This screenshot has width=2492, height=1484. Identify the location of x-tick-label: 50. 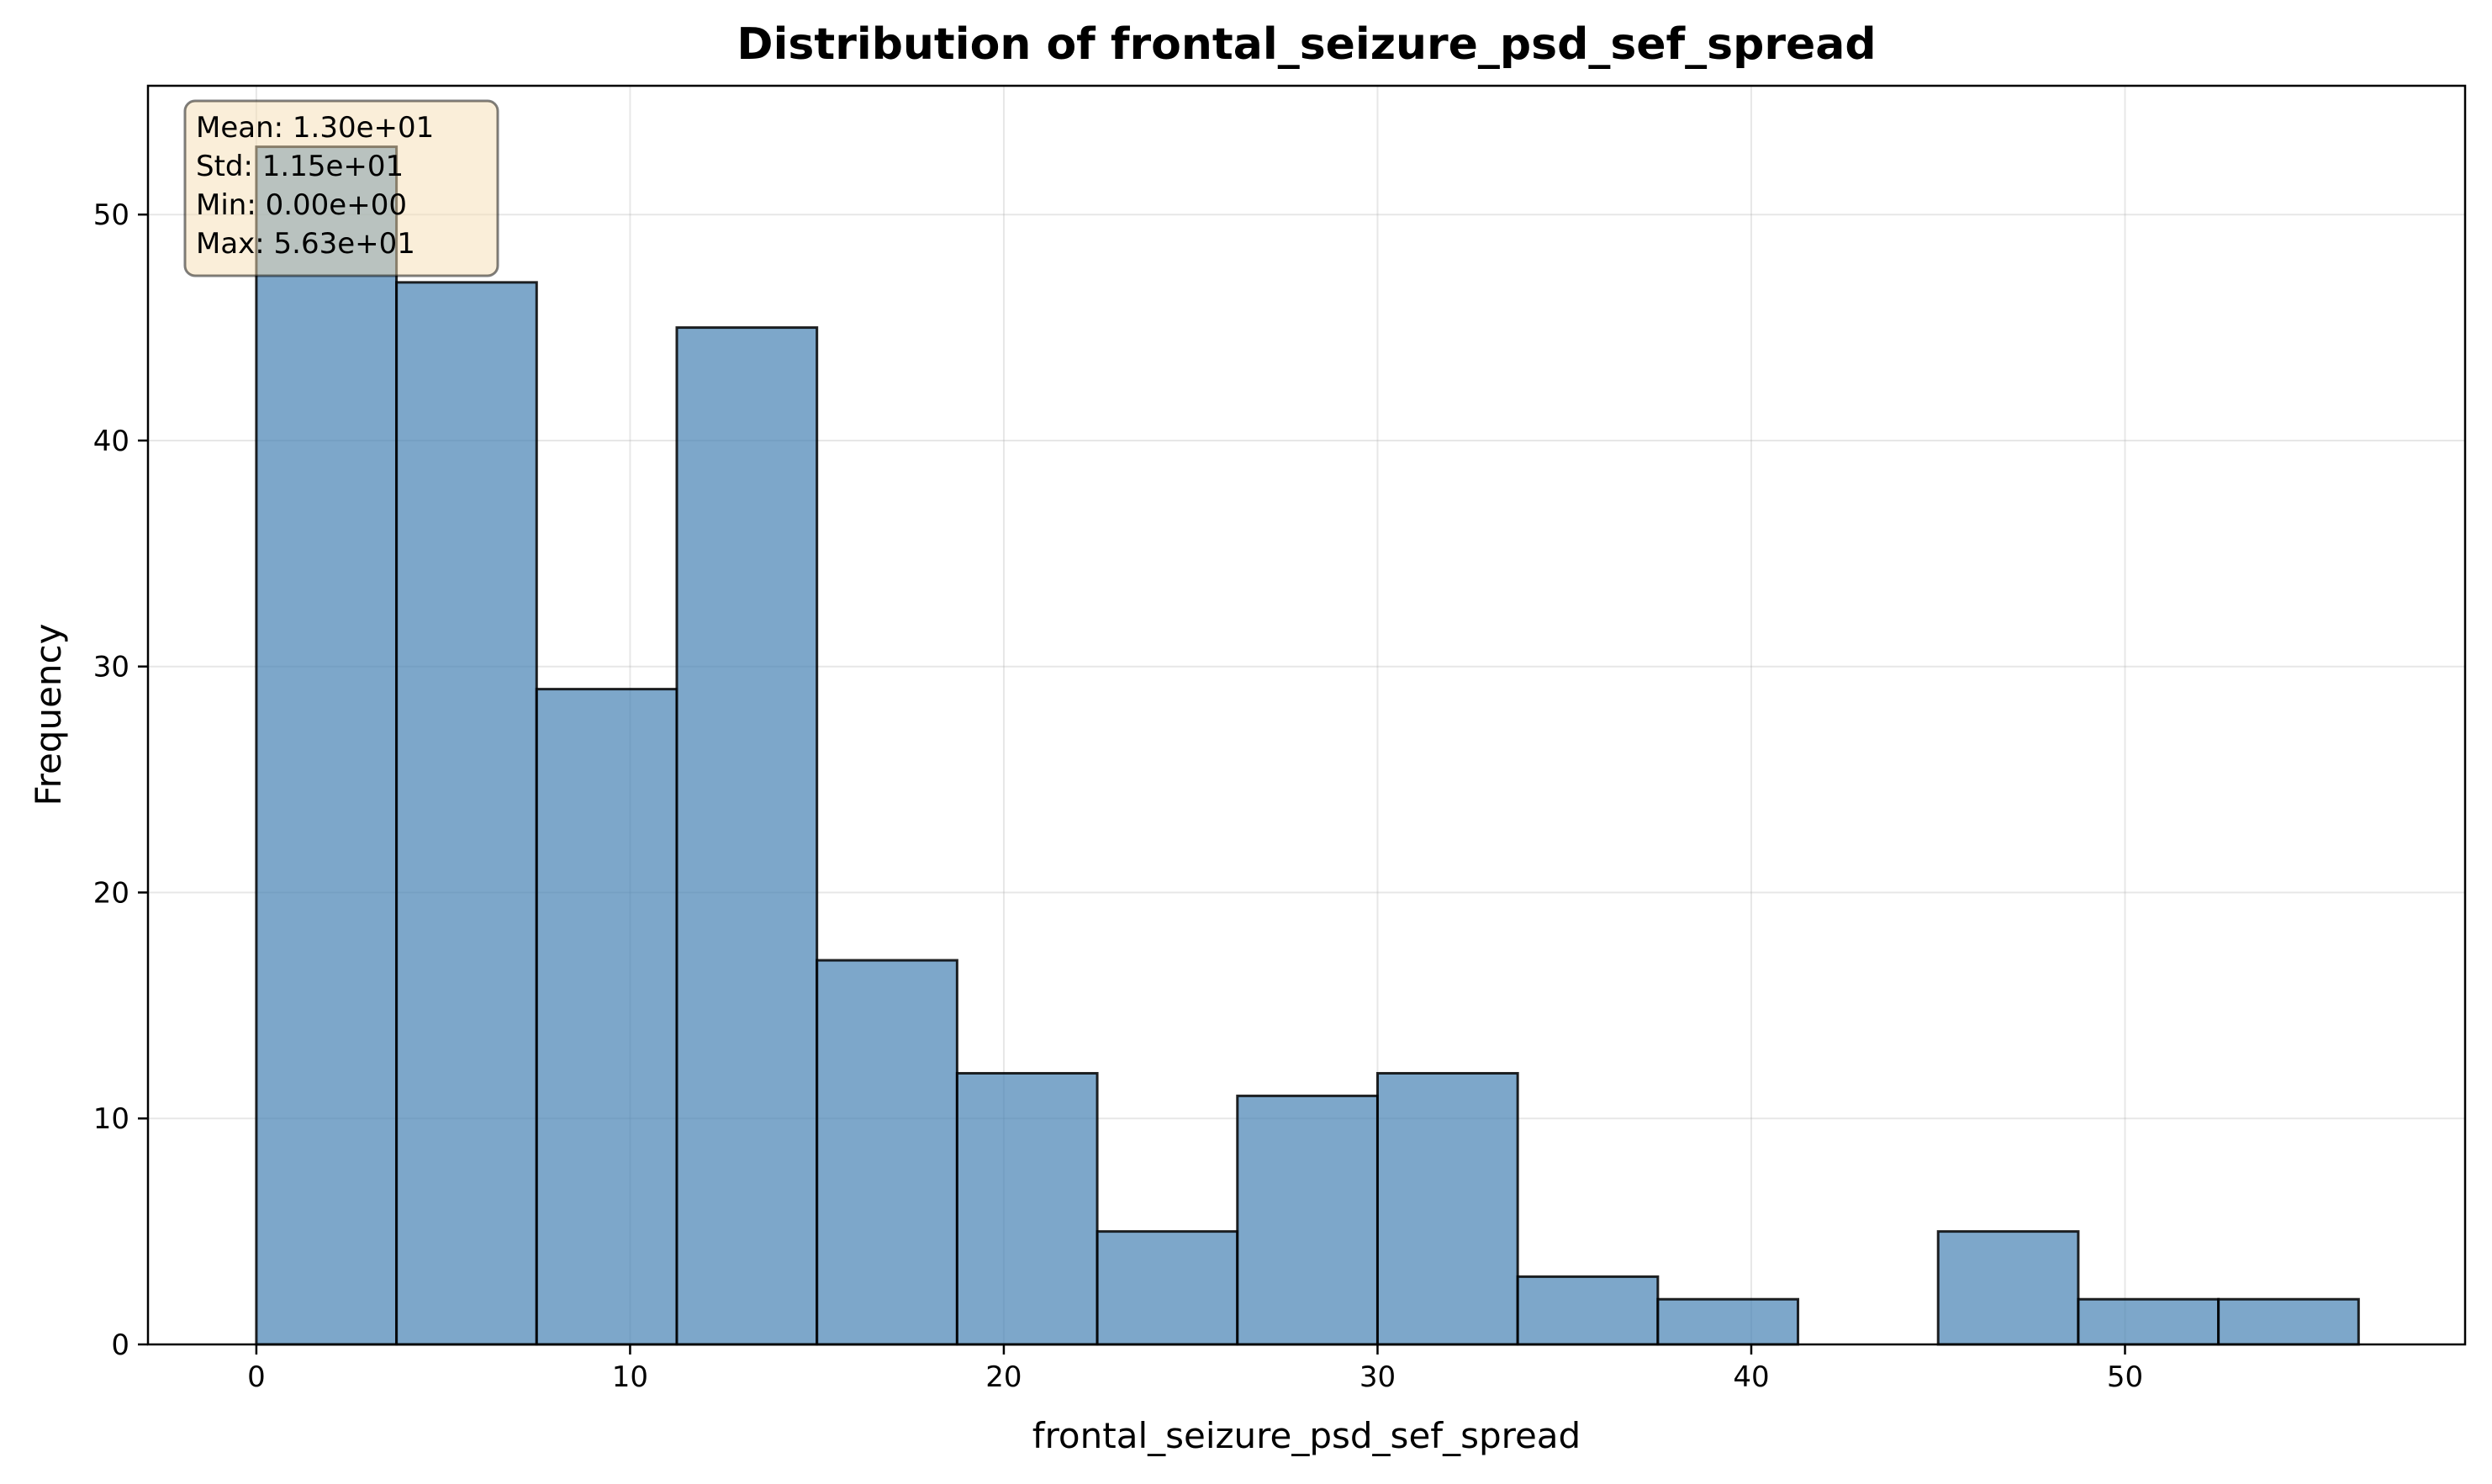
(2125, 1377).